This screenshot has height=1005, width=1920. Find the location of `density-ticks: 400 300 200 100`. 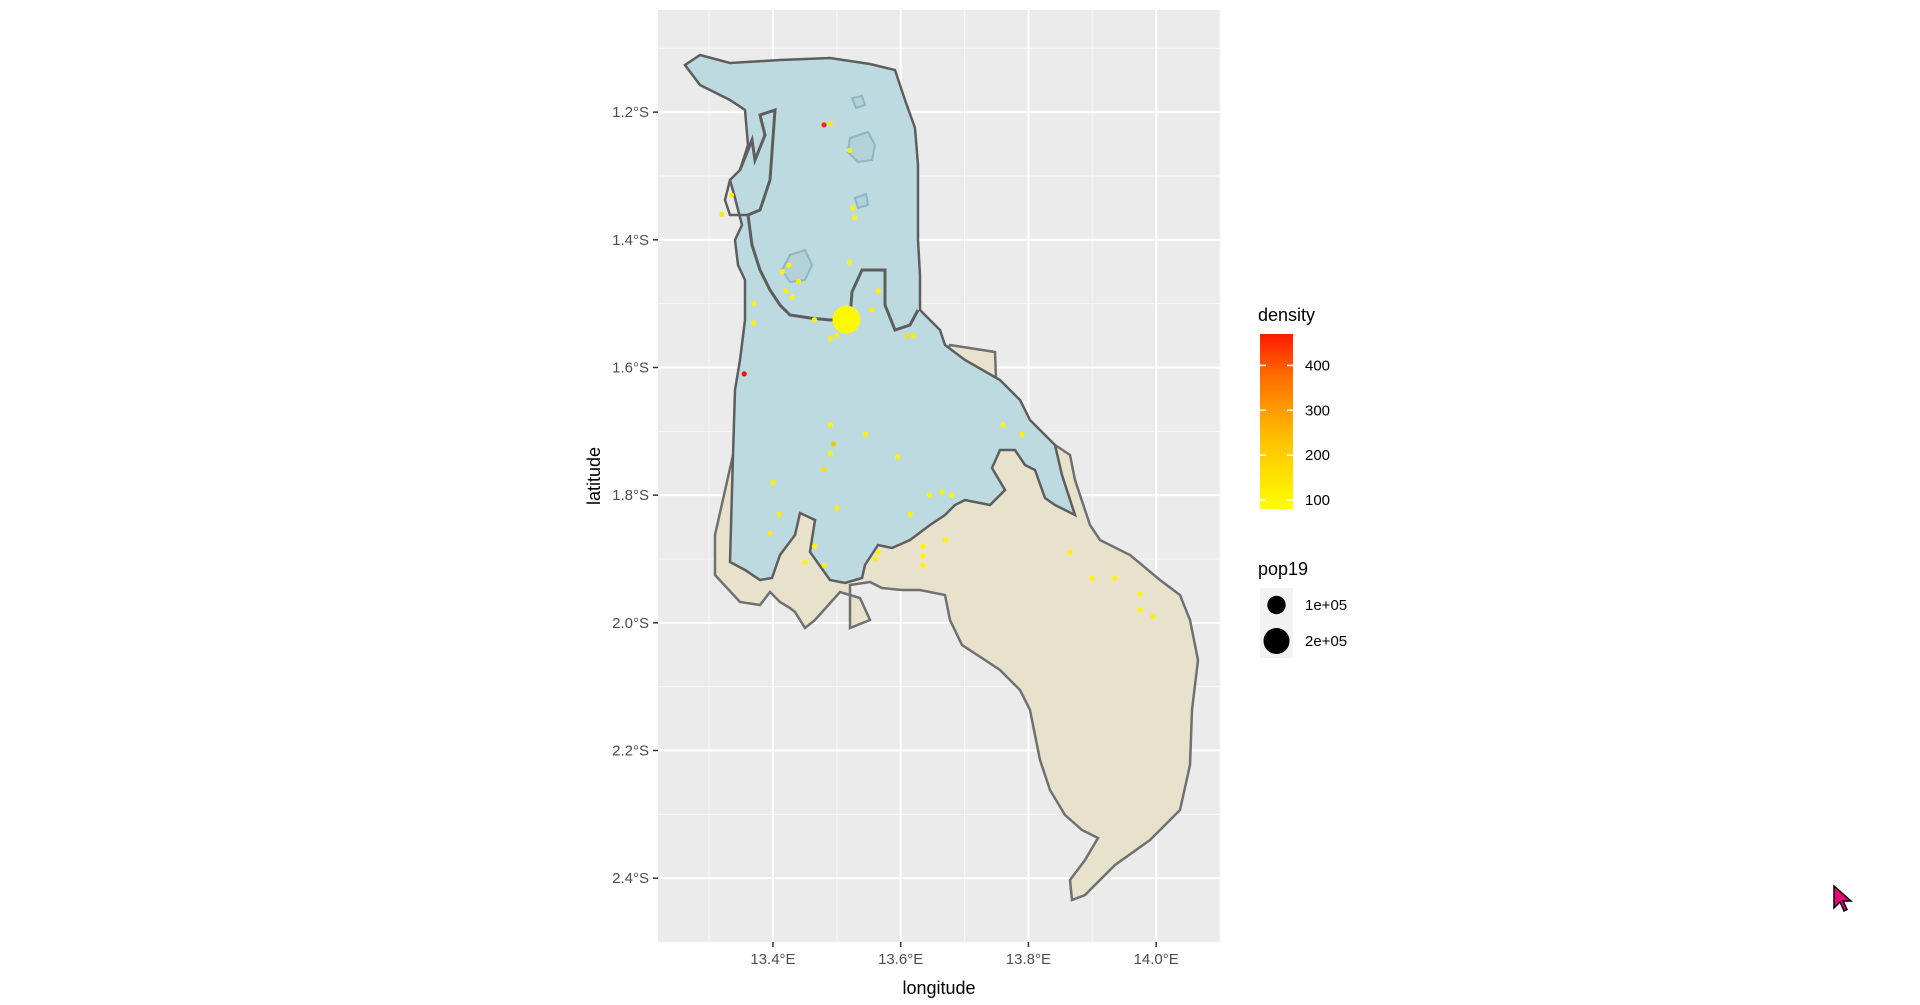

density-ticks: 400 300 200 100 is located at coordinates (1295, 433).